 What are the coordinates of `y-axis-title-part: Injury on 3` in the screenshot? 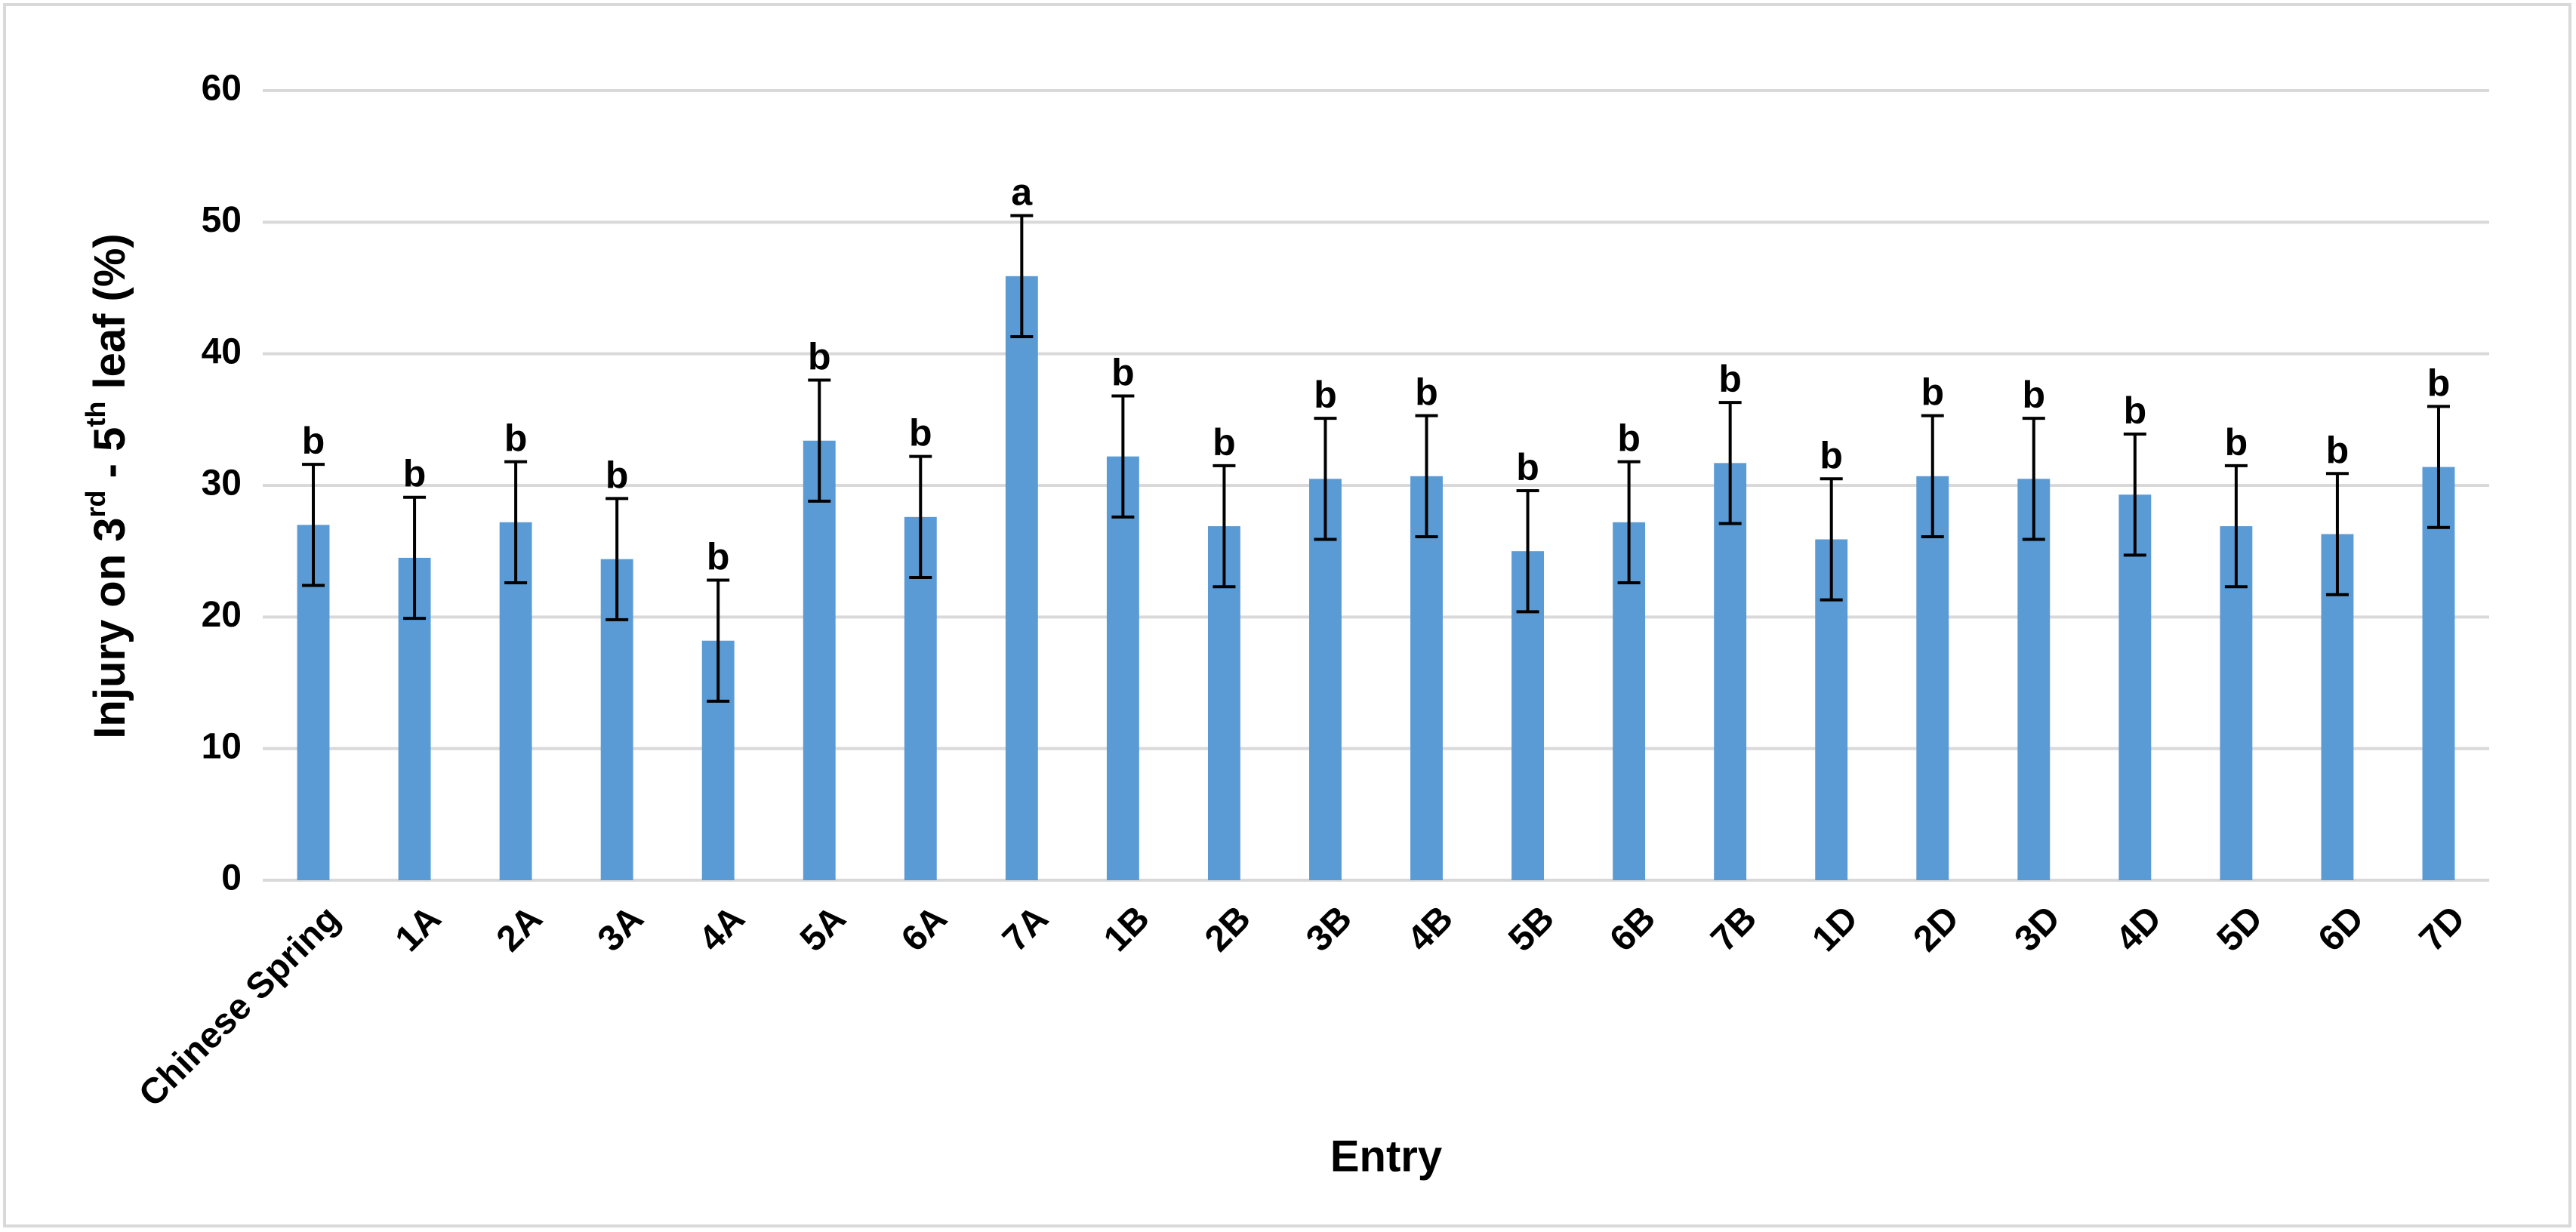 It's located at (109, 627).